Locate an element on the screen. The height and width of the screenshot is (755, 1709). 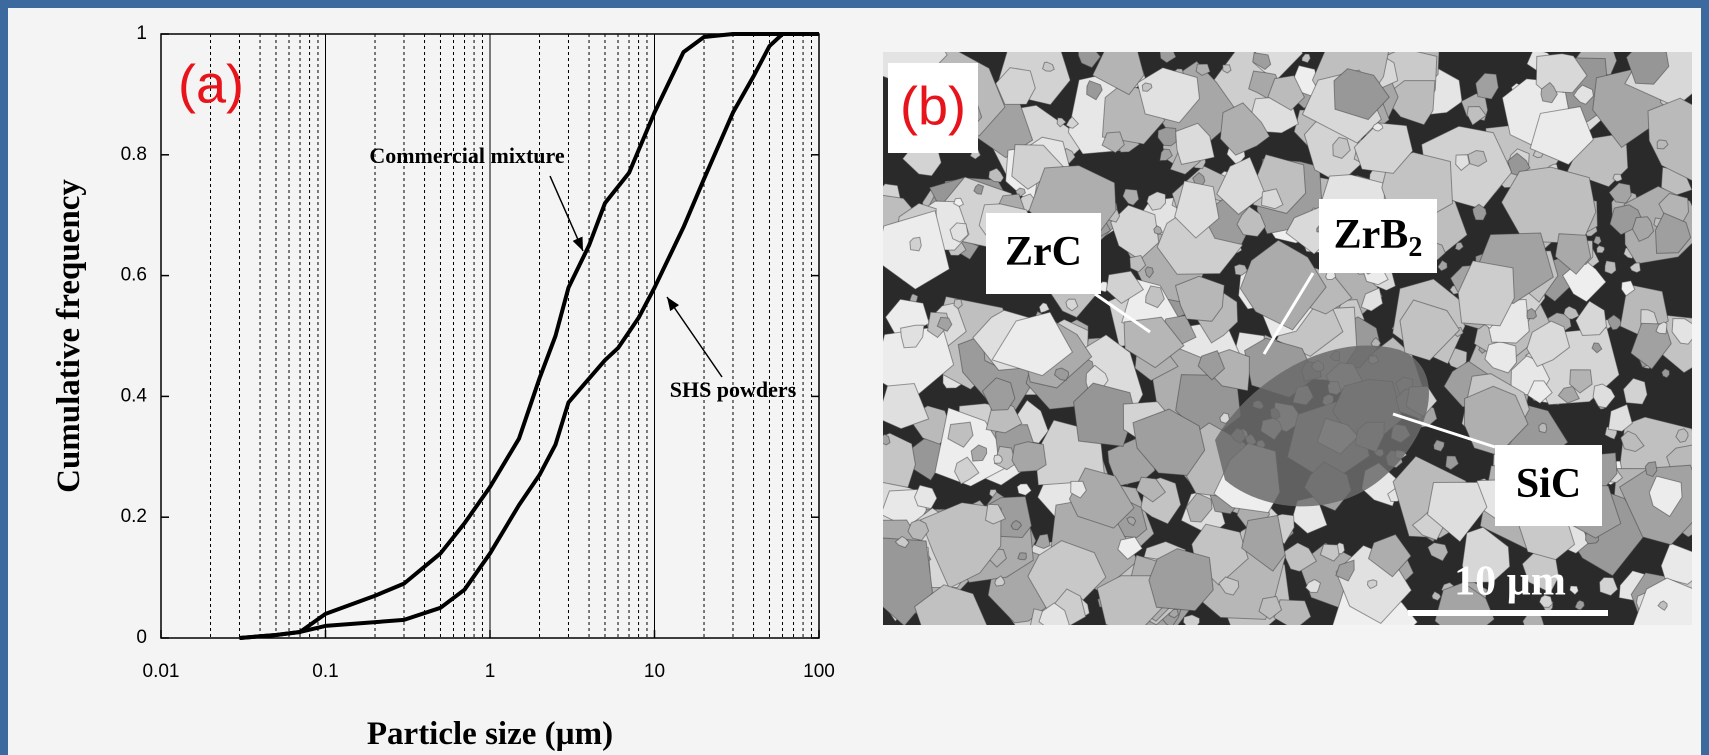
x-tick-label: 100 is located at coordinates (819, 671).